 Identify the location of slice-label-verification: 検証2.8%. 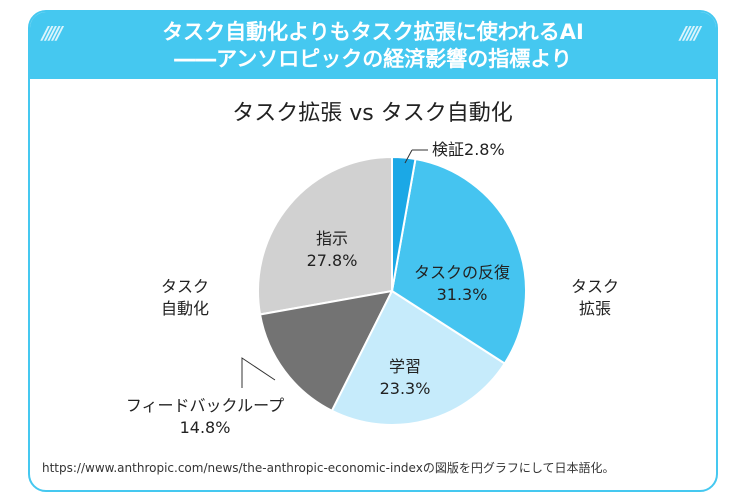
(468, 149).